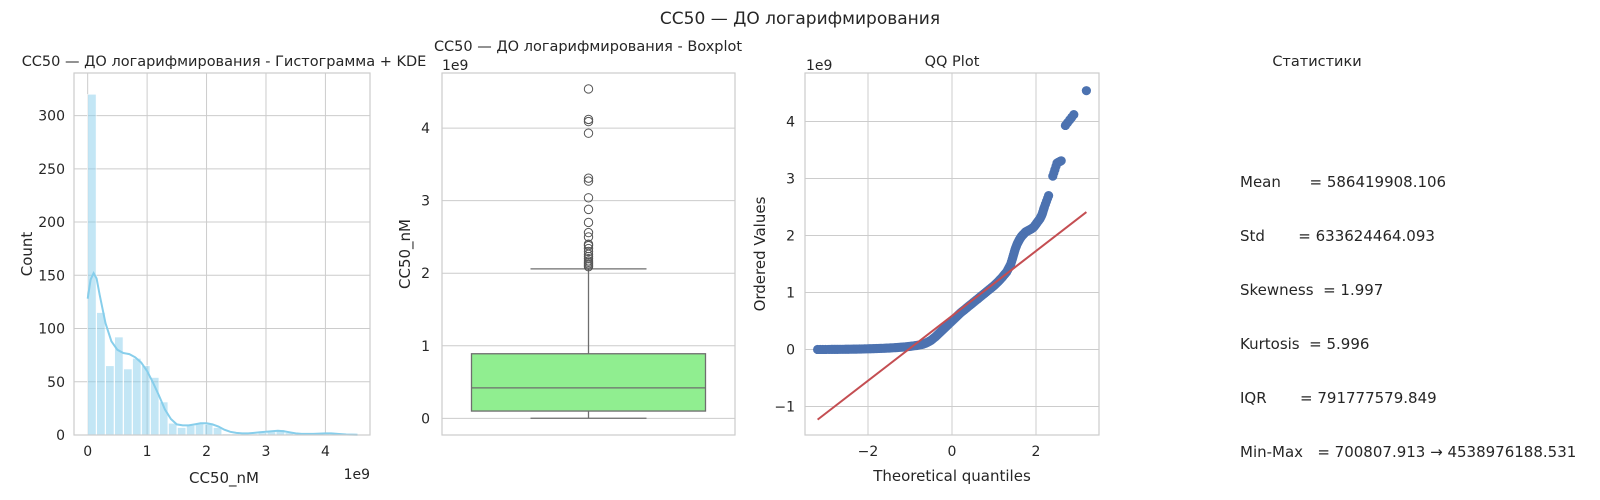  What do you see at coordinates (790, 236) in the screenshot?
I see `qq-y-tick-label: 2` at bounding box center [790, 236].